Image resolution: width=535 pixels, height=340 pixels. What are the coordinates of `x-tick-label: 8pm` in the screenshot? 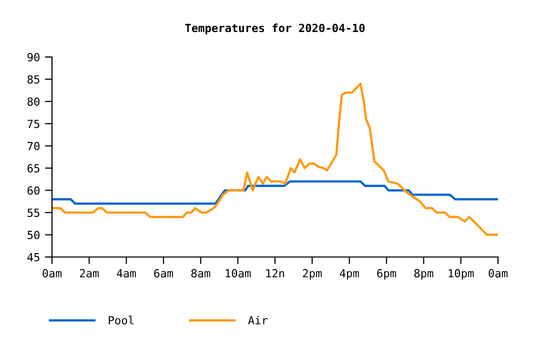 It's located at (424, 274).